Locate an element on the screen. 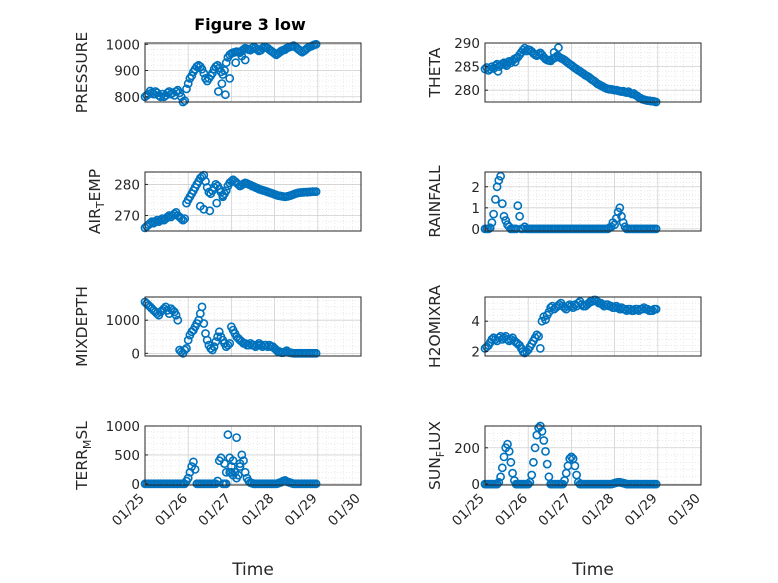 The height and width of the screenshot is (583, 778). y-tick-label: 500 is located at coordinates (127, 456).